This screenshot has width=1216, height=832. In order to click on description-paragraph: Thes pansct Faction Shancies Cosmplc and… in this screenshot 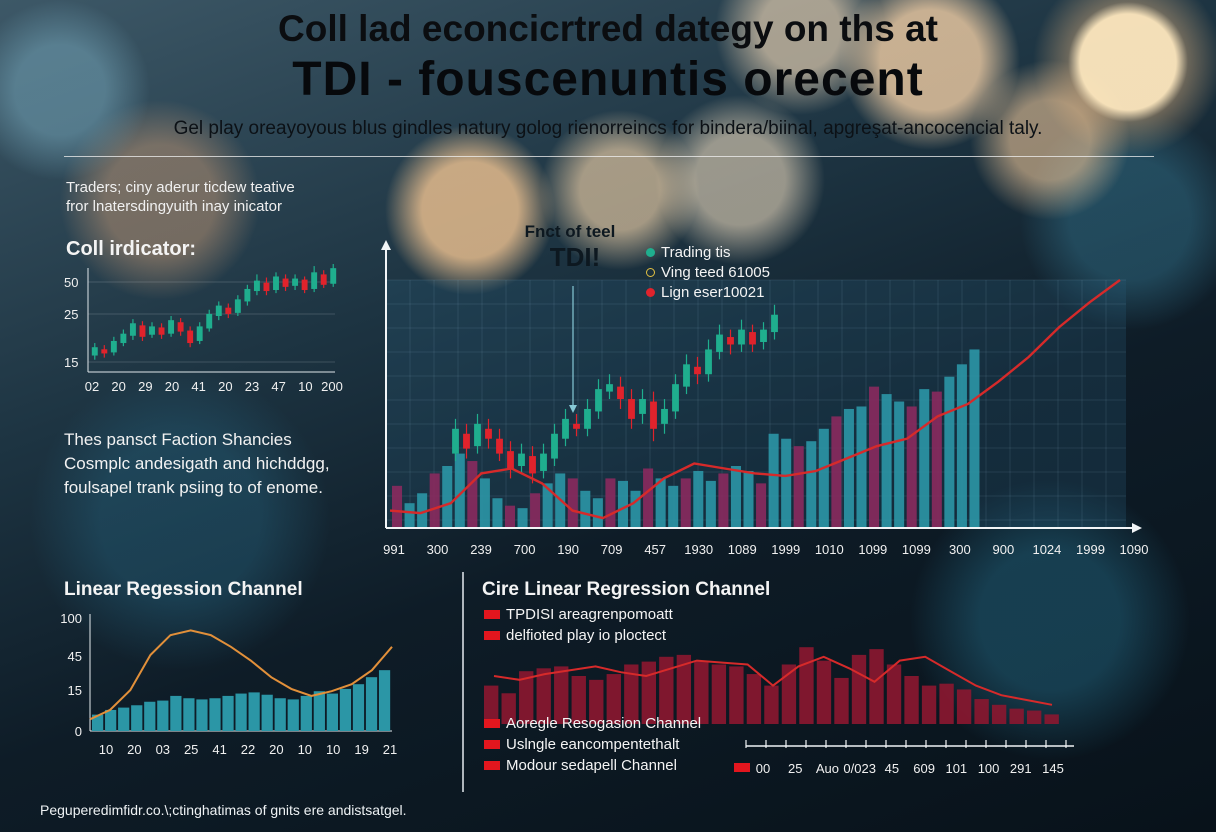, I will do `click(214, 464)`.